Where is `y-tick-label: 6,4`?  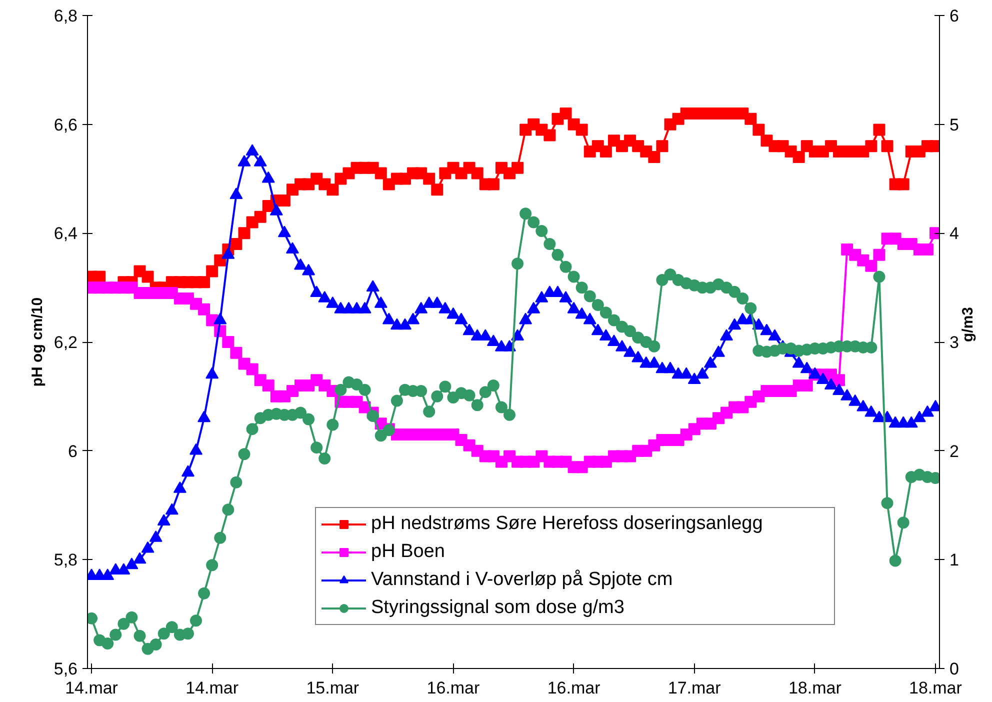 y-tick-label: 6,4 is located at coordinates (66, 234).